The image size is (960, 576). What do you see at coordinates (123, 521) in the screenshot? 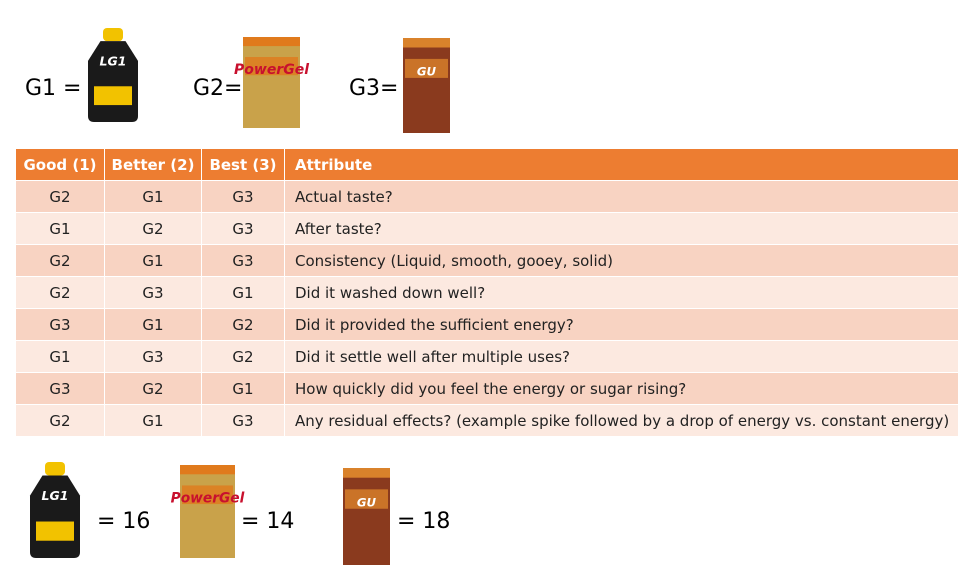
I see `score: = 16` at bounding box center [123, 521].